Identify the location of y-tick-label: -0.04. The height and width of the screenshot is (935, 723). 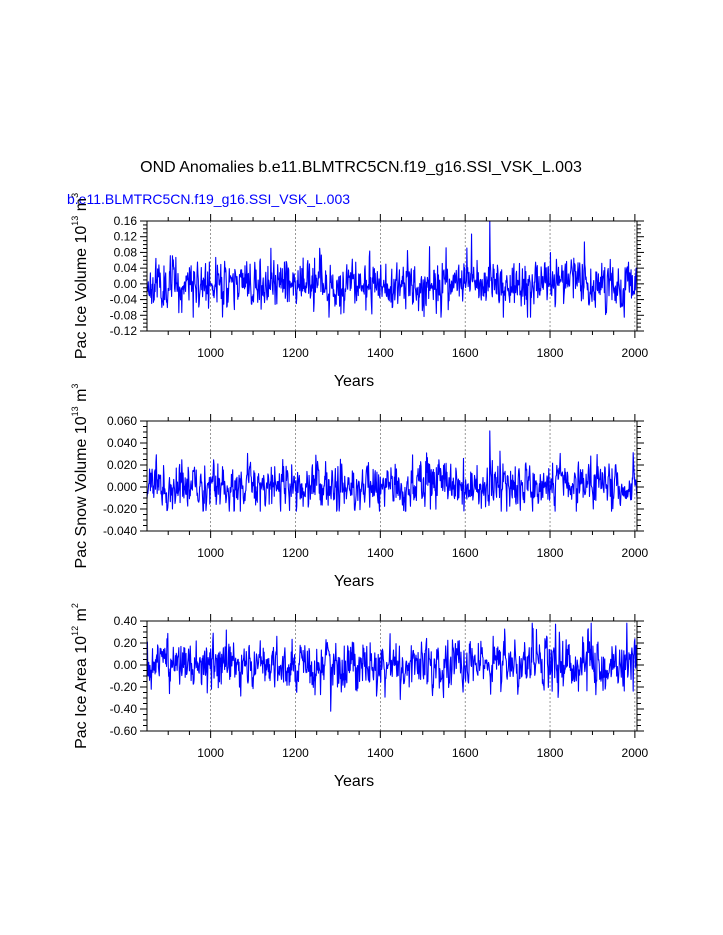
(124, 300).